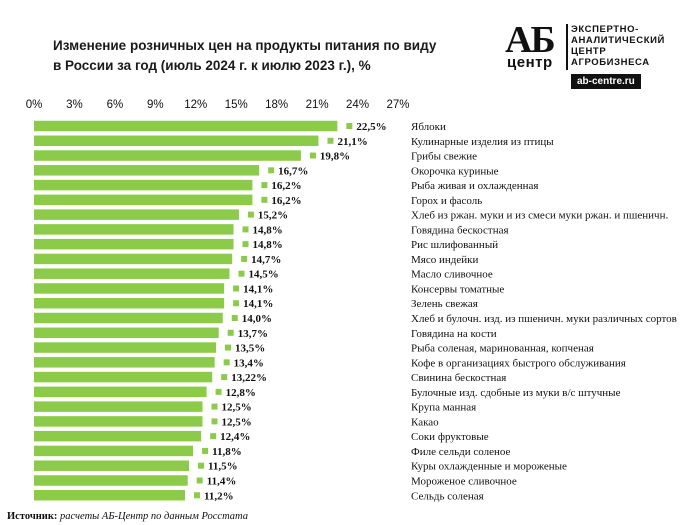  Describe the element at coordinates (276, 105) in the screenshot. I see `x-tick-label: 18%` at that location.